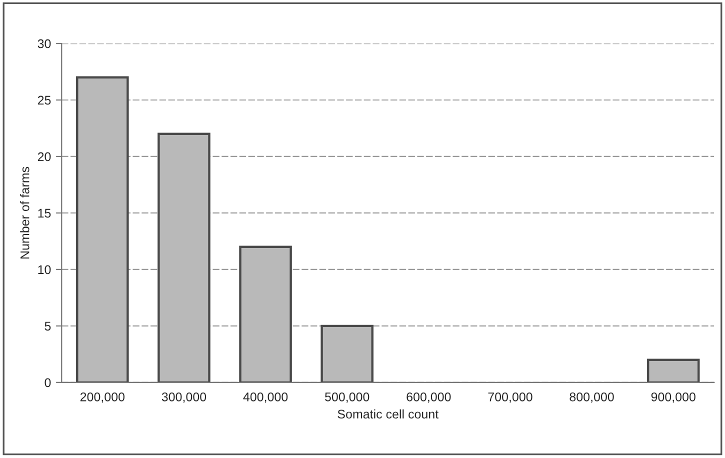 The width and height of the screenshot is (725, 458). Describe the element at coordinates (102, 397) in the screenshot. I see `x-tick-label: 200,000` at that location.